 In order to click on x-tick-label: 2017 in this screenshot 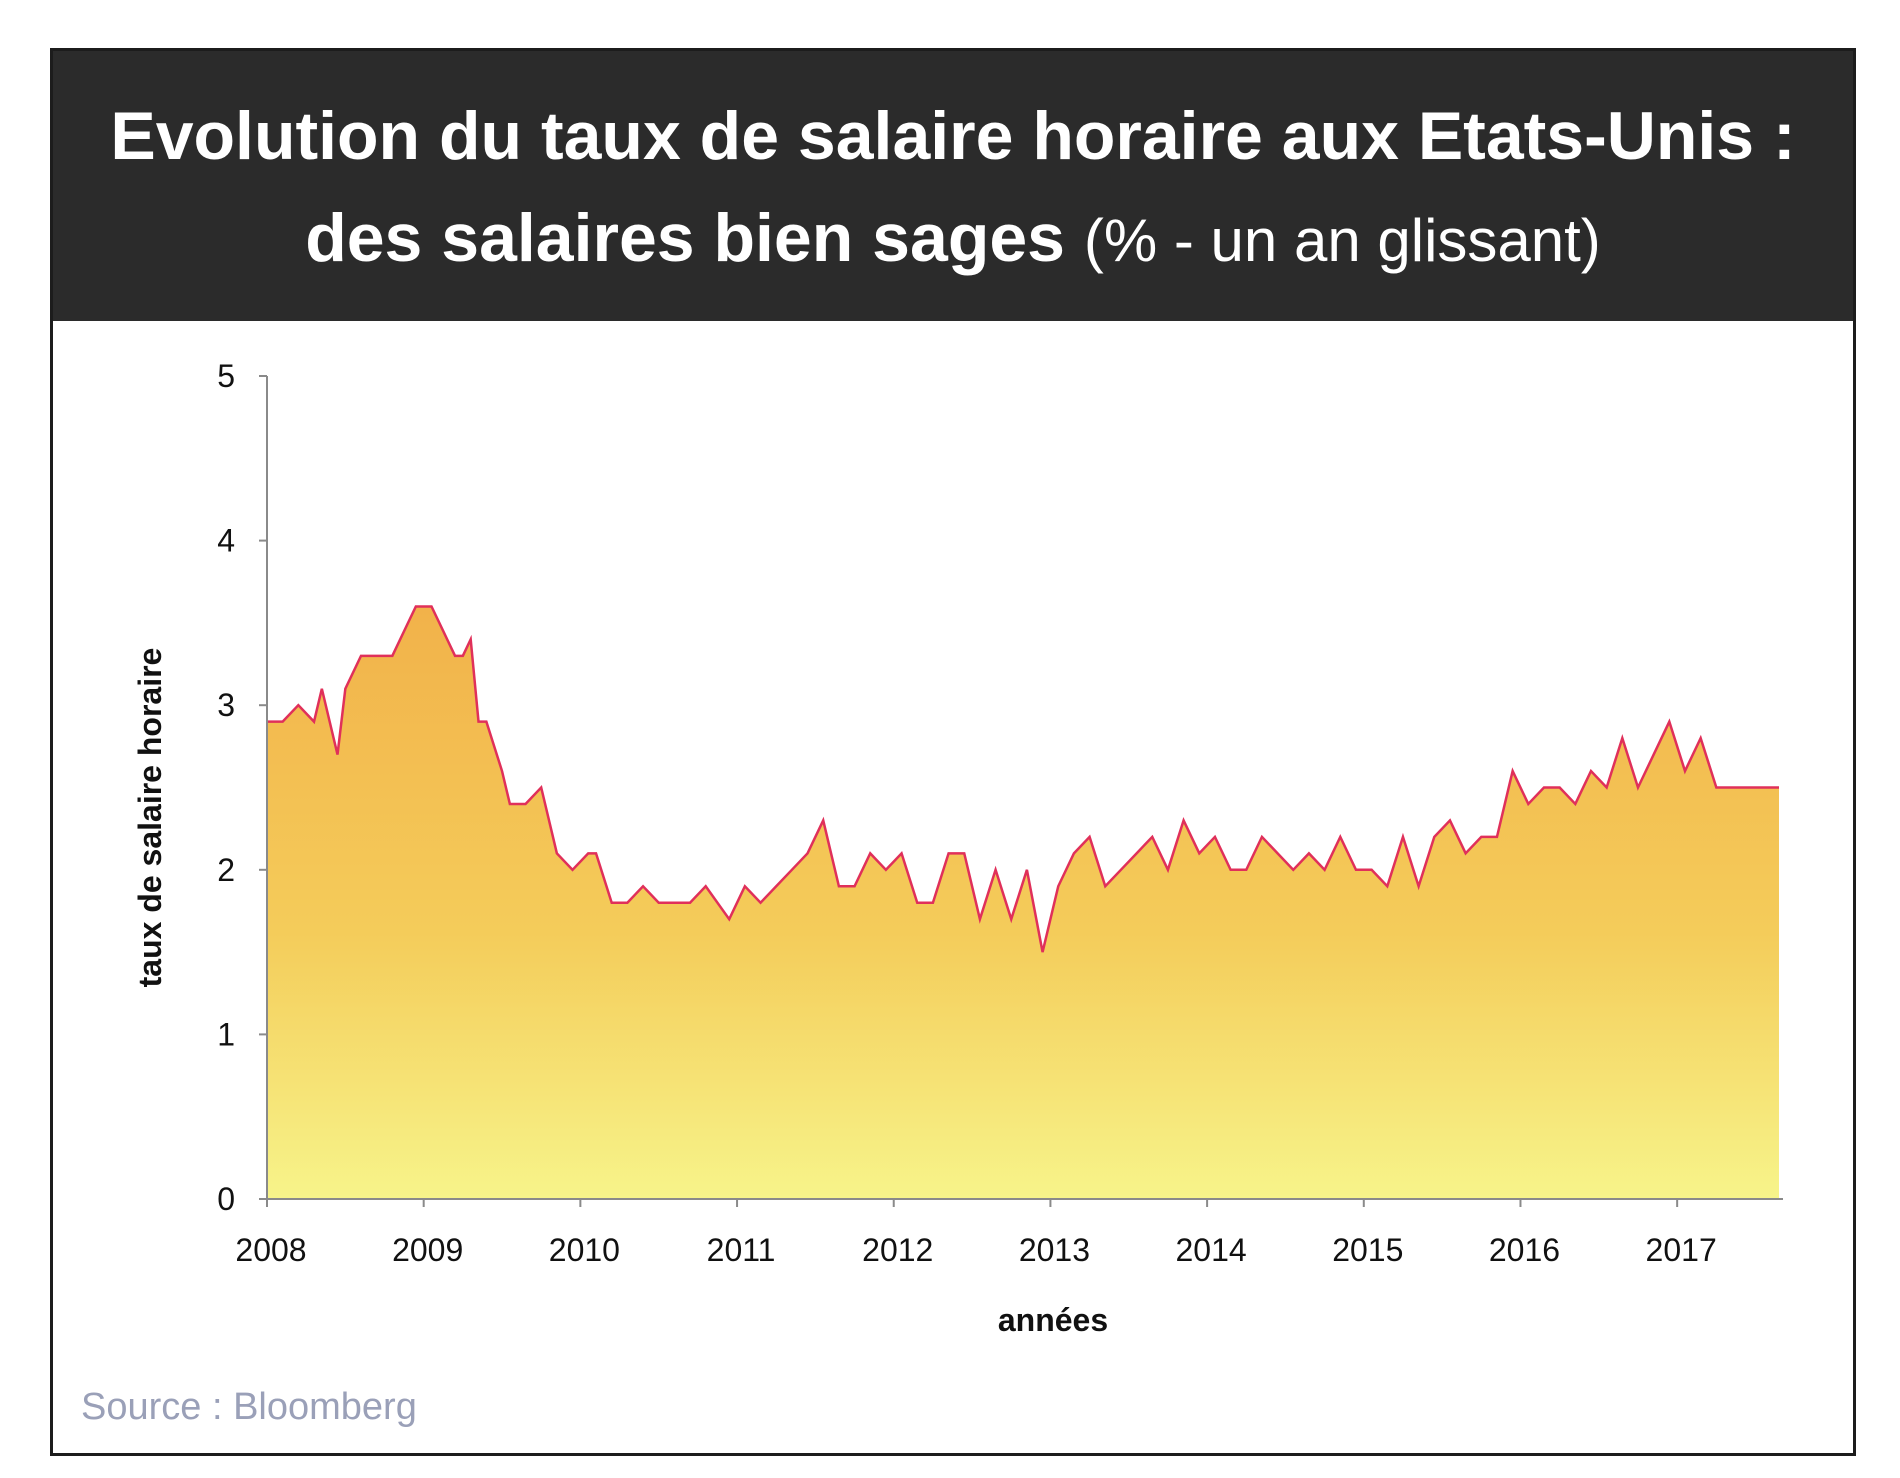, I will do `click(1681, 1250)`.